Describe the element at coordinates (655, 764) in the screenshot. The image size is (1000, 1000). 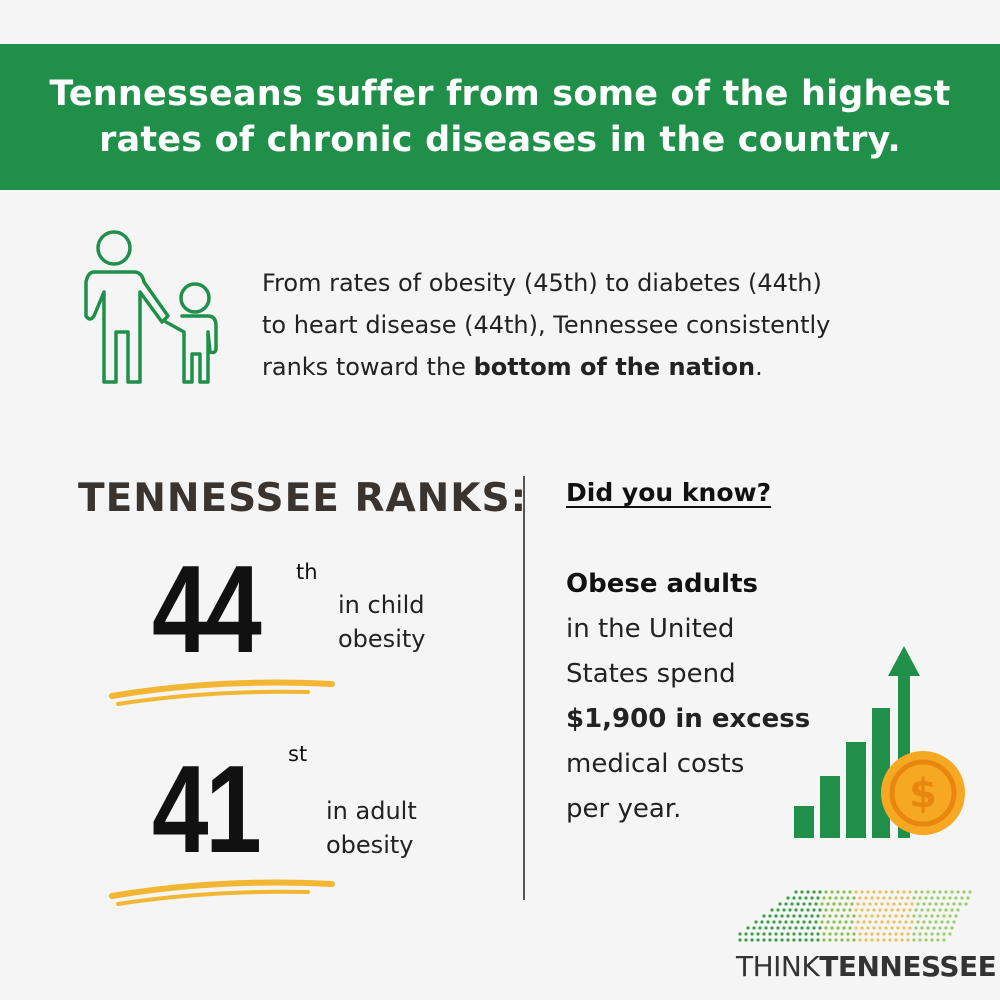
I see `fact-line-5: medical costs` at that location.